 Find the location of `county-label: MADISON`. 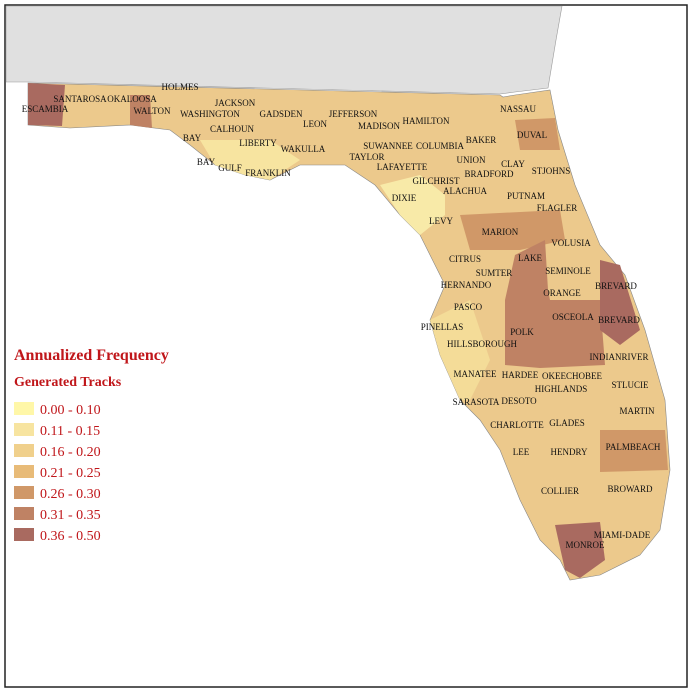

county-label: MADISON is located at coordinates (379, 126).